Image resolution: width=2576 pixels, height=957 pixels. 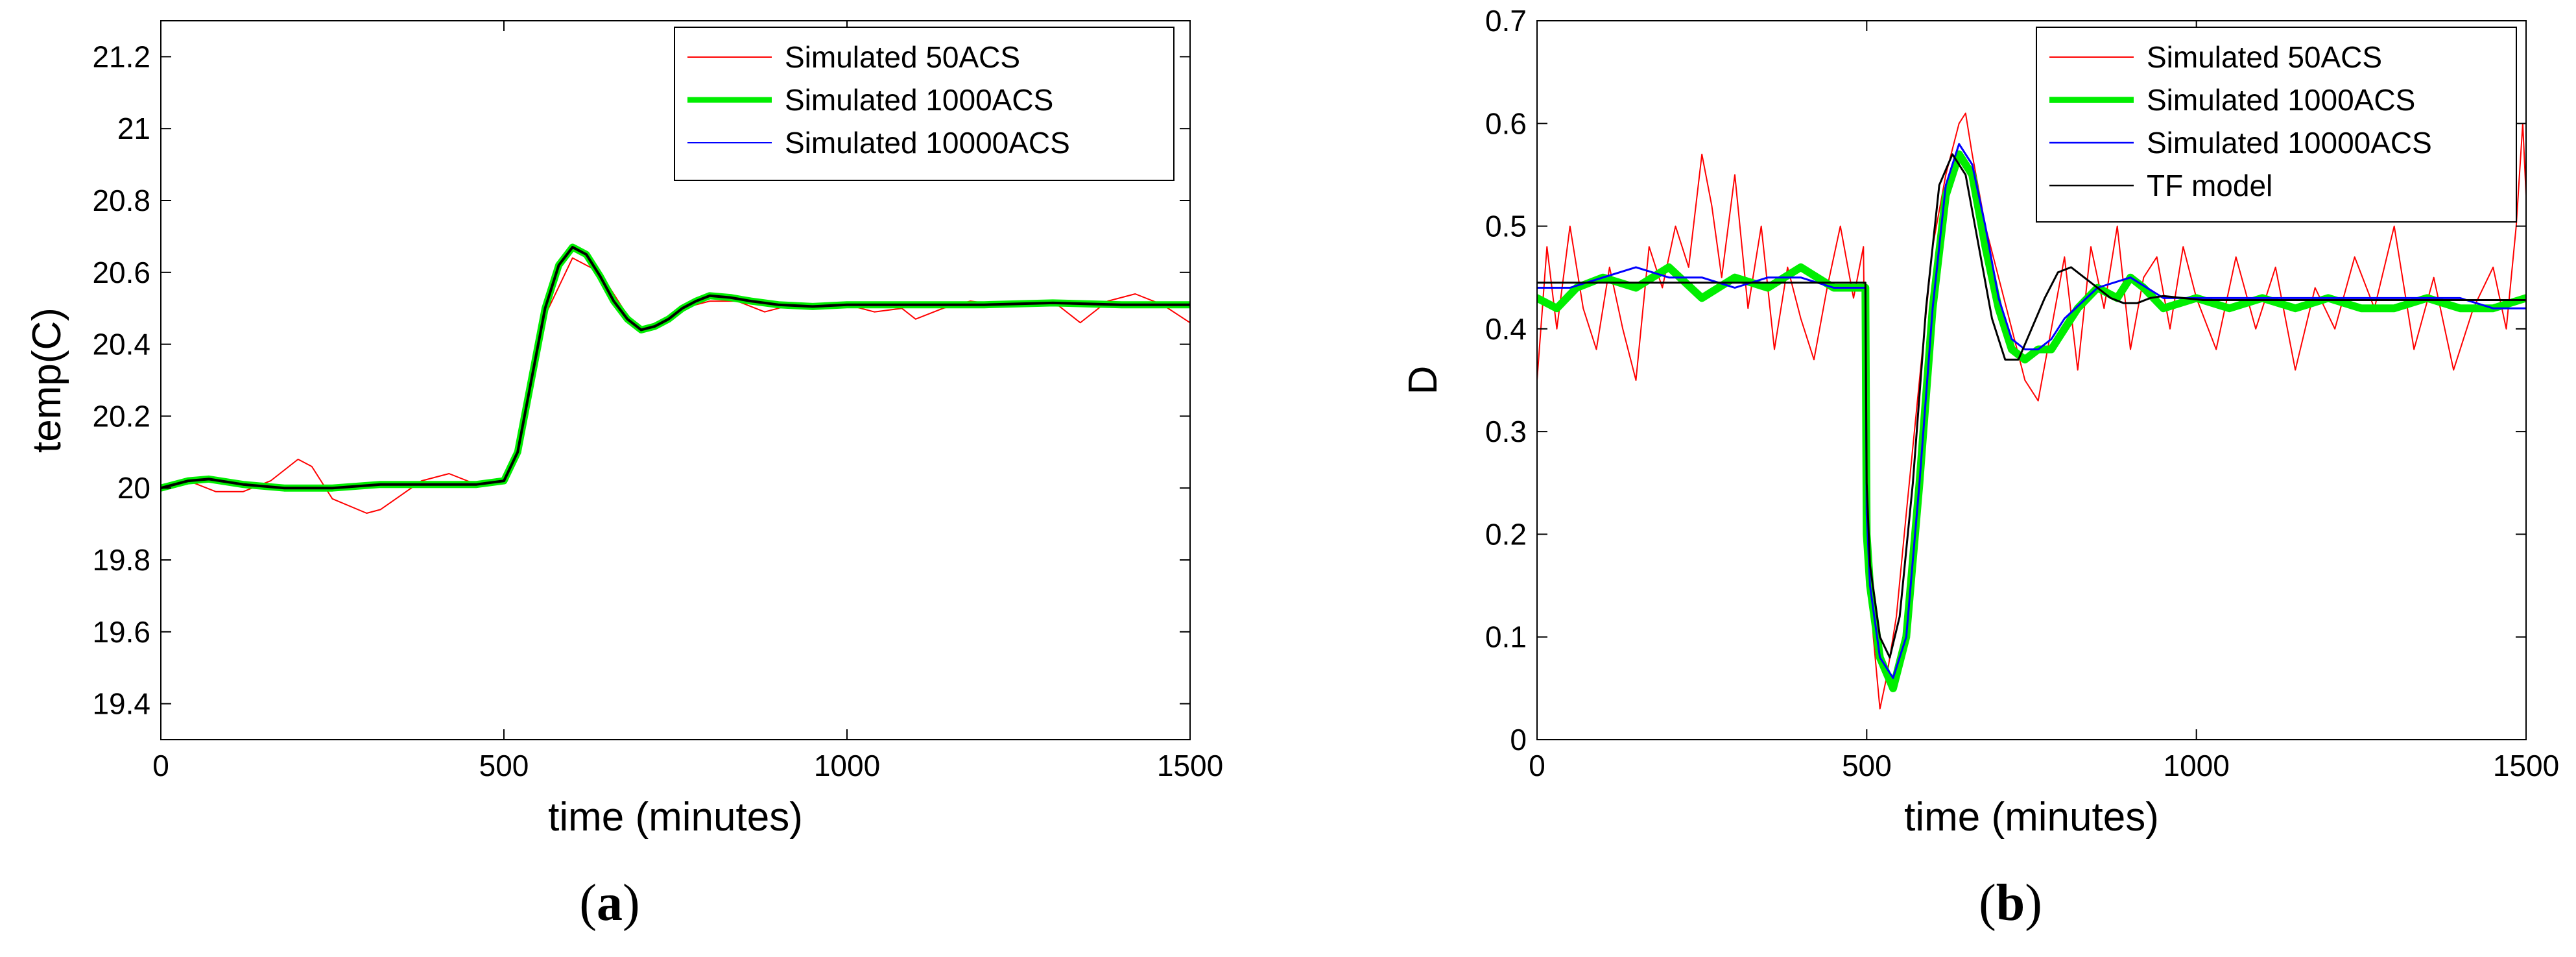 I want to click on y-tick-label: 19.8, so click(x=121, y=560).